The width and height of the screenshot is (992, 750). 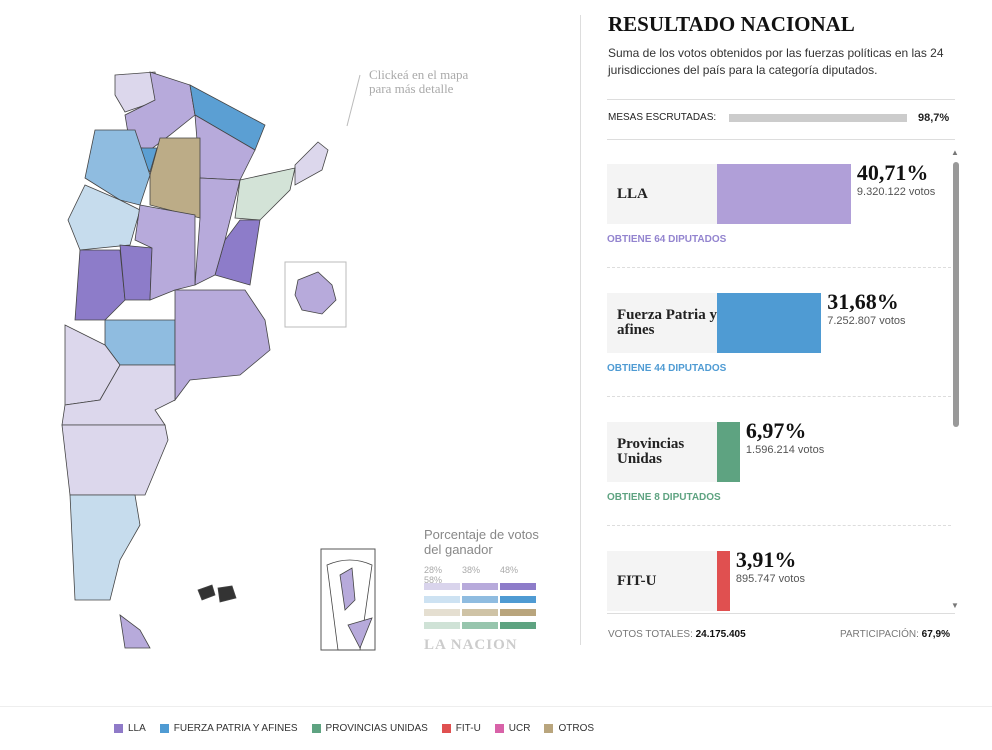 I want to click on participation-value: 67,9%, so click(x=935, y=634).